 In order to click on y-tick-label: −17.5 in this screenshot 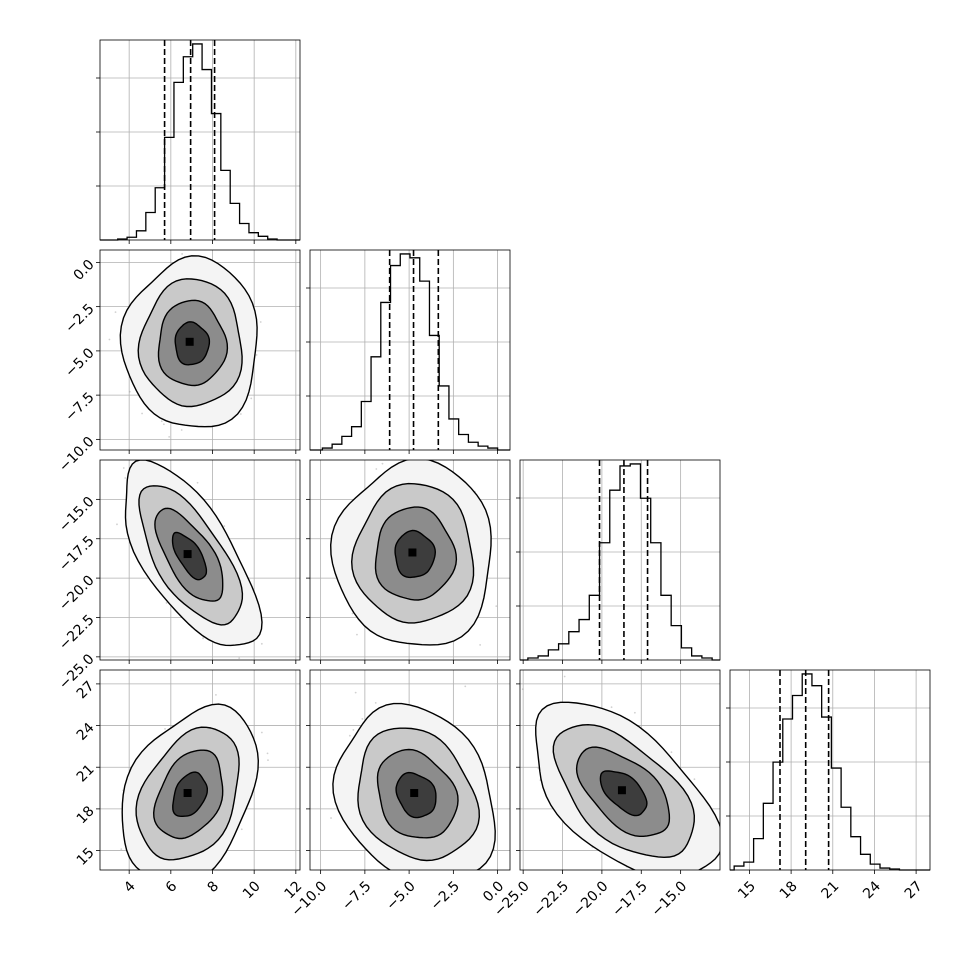, I will do `click(77, 554)`.